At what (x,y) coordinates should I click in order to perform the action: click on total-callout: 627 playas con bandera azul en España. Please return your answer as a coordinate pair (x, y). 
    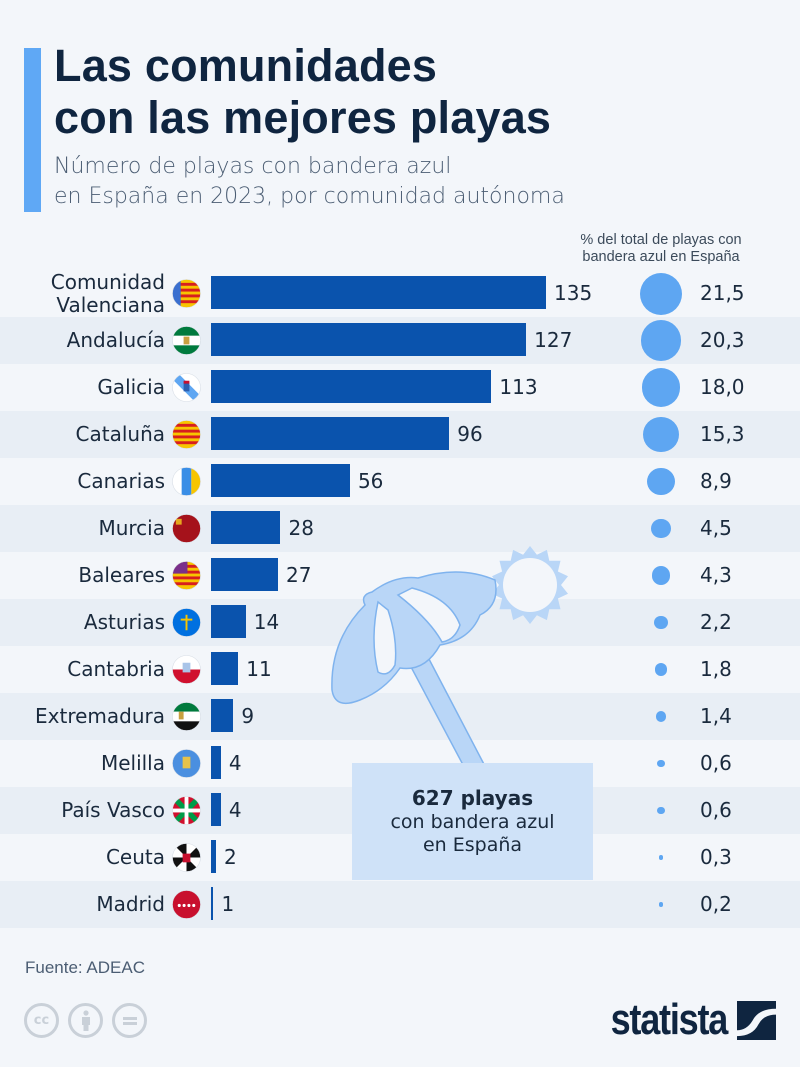
    Looking at the image, I should click on (472, 821).